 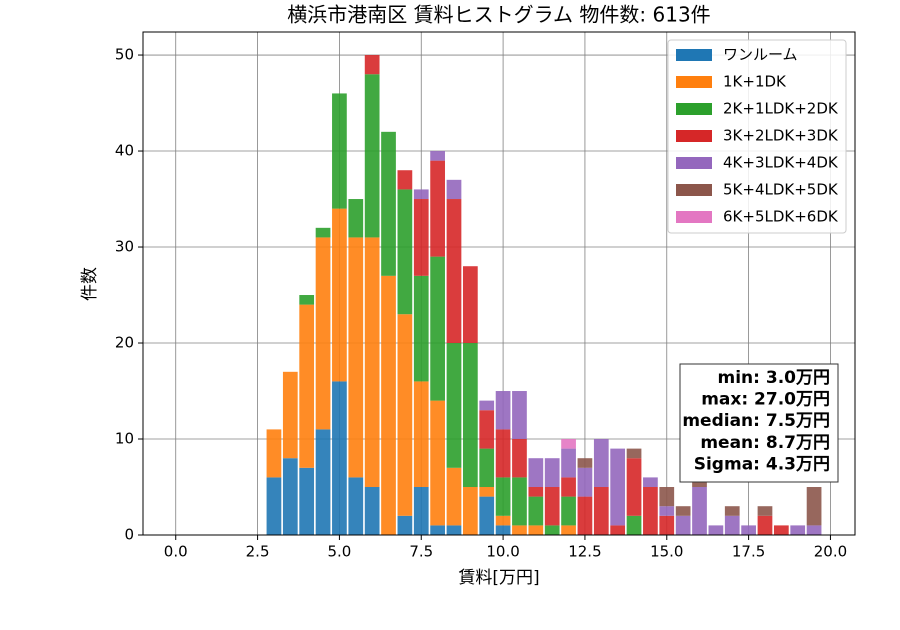 I want to click on stats-line: mean: 8.7万円, so click(x=765, y=443).